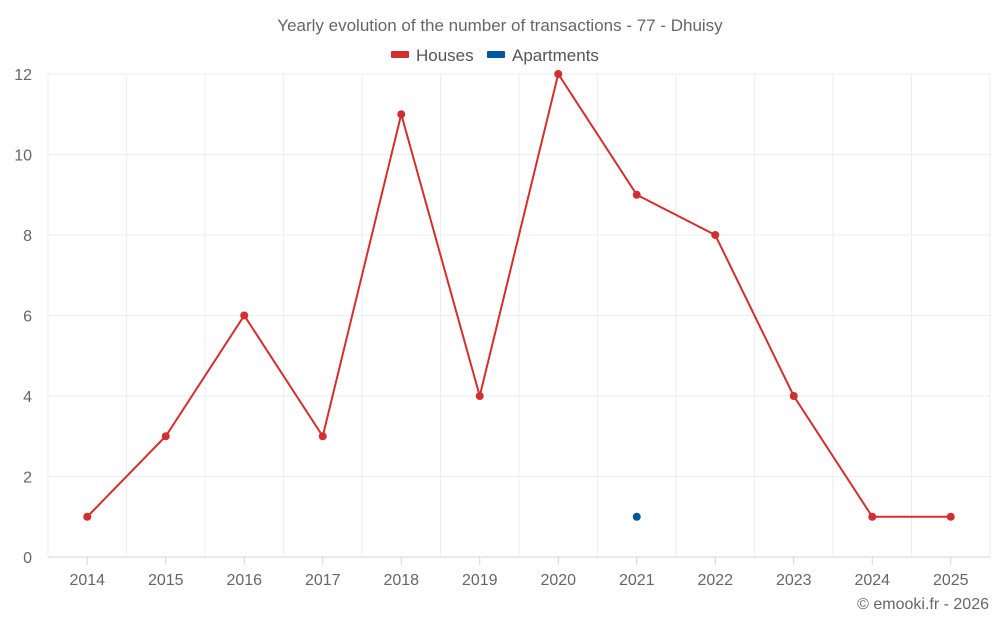 The width and height of the screenshot is (1000, 625). Describe the element at coordinates (923, 604) in the screenshot. I see `credit-text: © emooki.fr - 2026` at that location.